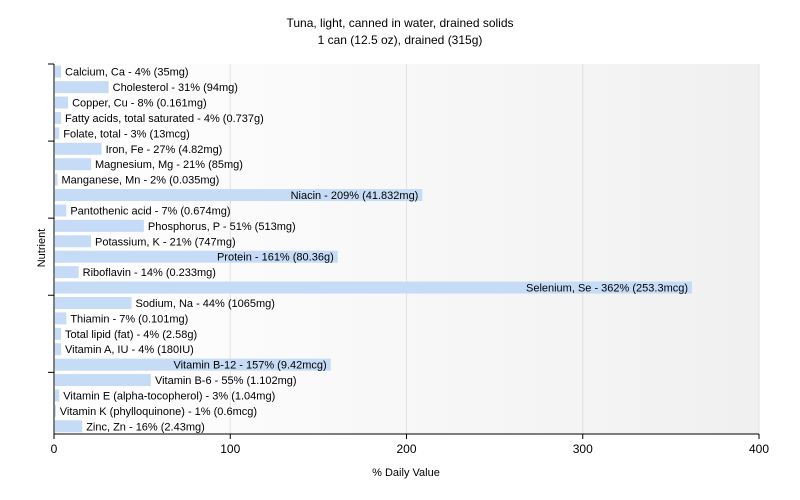 The image size is (800, 500). I want to click on x-tick-label-3: 300, so click(583, 449).